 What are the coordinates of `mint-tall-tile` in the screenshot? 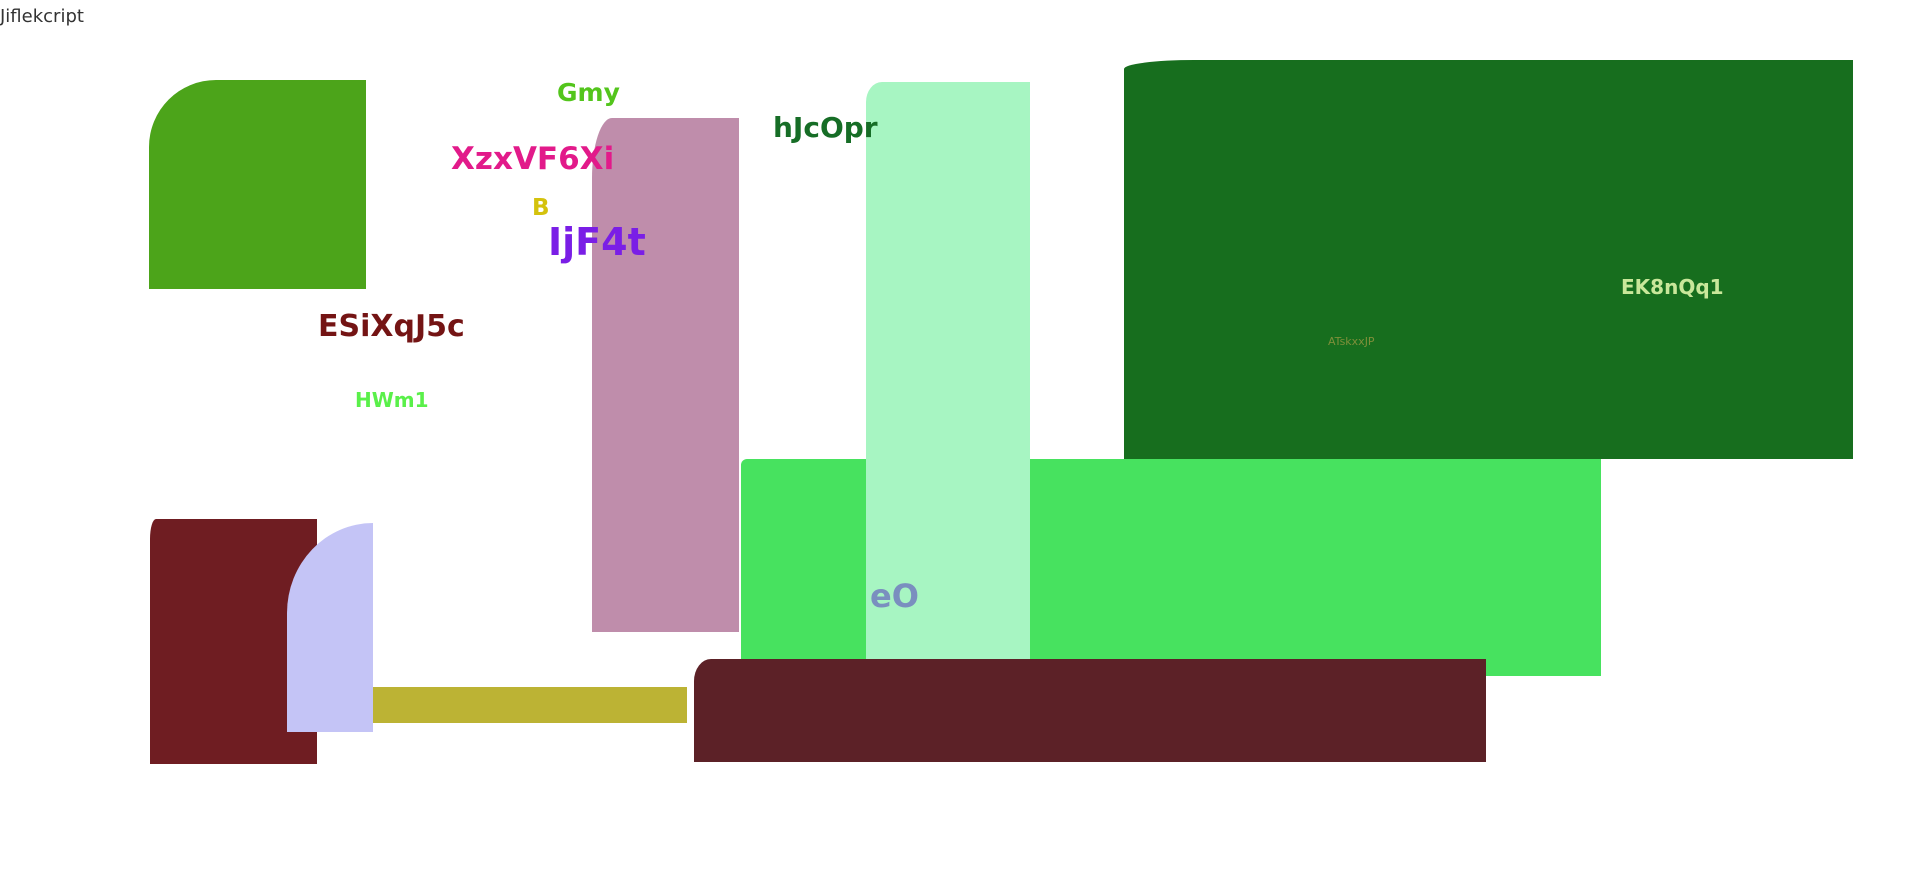 It's located at (948, 379).